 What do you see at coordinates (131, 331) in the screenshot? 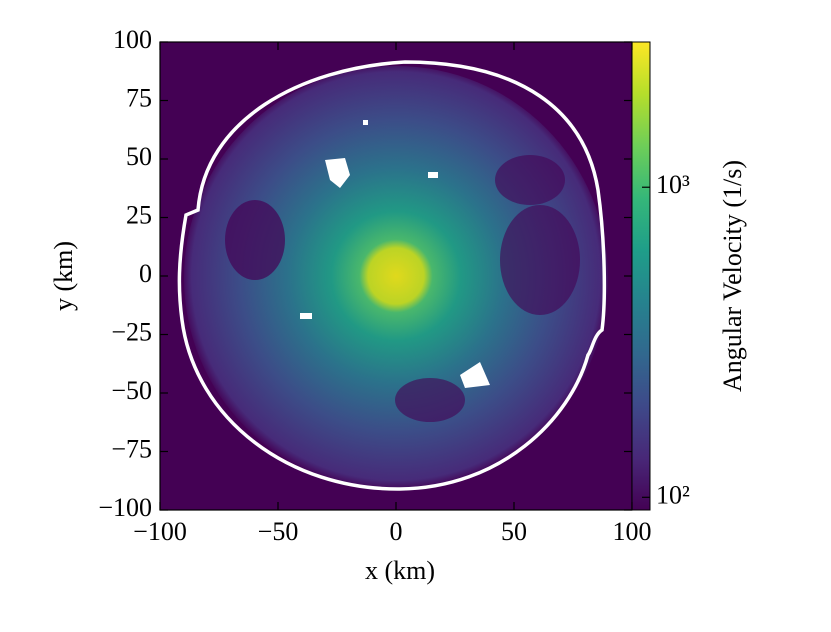
I see `y-tick-label: −25` at bounding box center [131, 331].